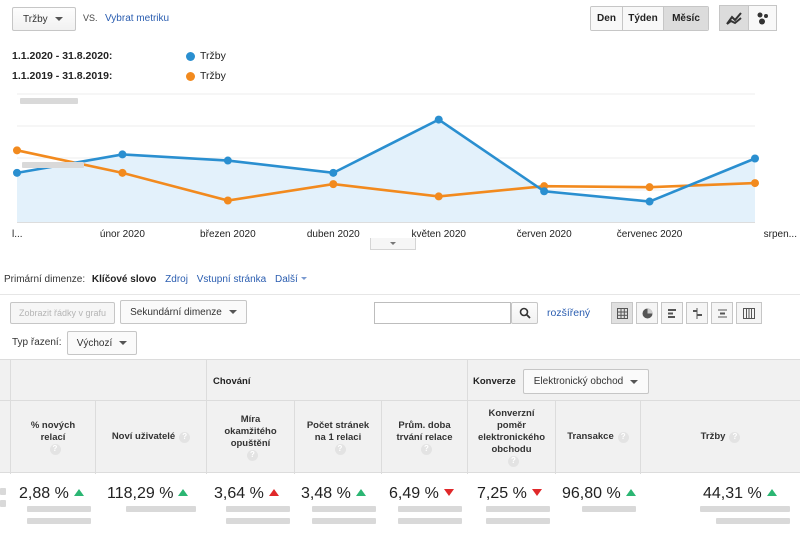 This screenshot has height=543, width=800. What do you see at coordinates (338, 437) in the screenshot?
I see `column-header-pages-per-session: Počet stránek na 1 relaci?` at bounding box center [338, 437].